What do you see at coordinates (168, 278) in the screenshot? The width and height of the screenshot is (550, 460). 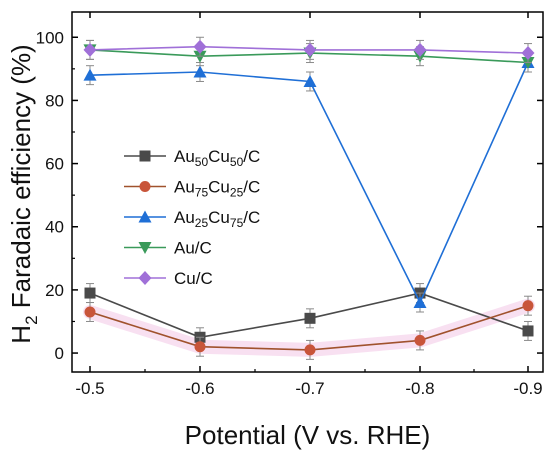 I see `legend-item: Cu/C` at bounding box center [168, 278].